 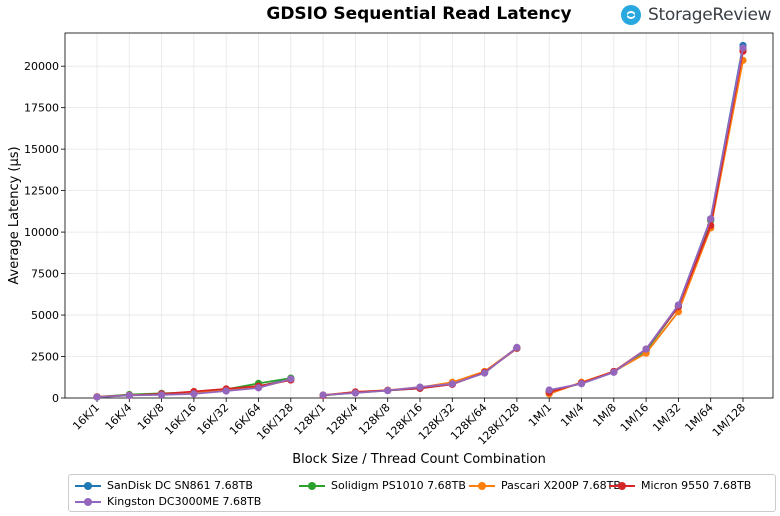 I want to click on x-tick-label: 16K/4, so click(x=119, y=417).